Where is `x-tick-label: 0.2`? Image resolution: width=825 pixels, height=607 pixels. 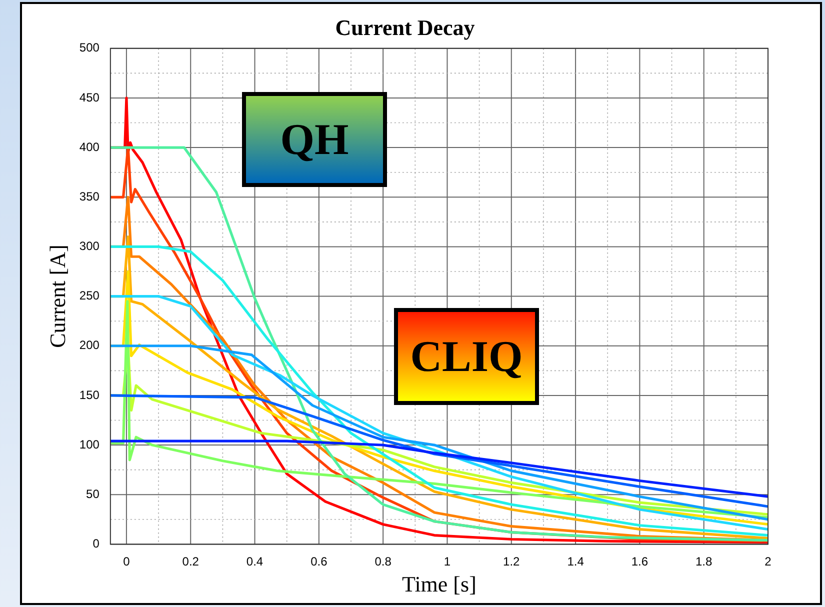
x-tick-label: 0.2 is located at coordinates (191, 561).